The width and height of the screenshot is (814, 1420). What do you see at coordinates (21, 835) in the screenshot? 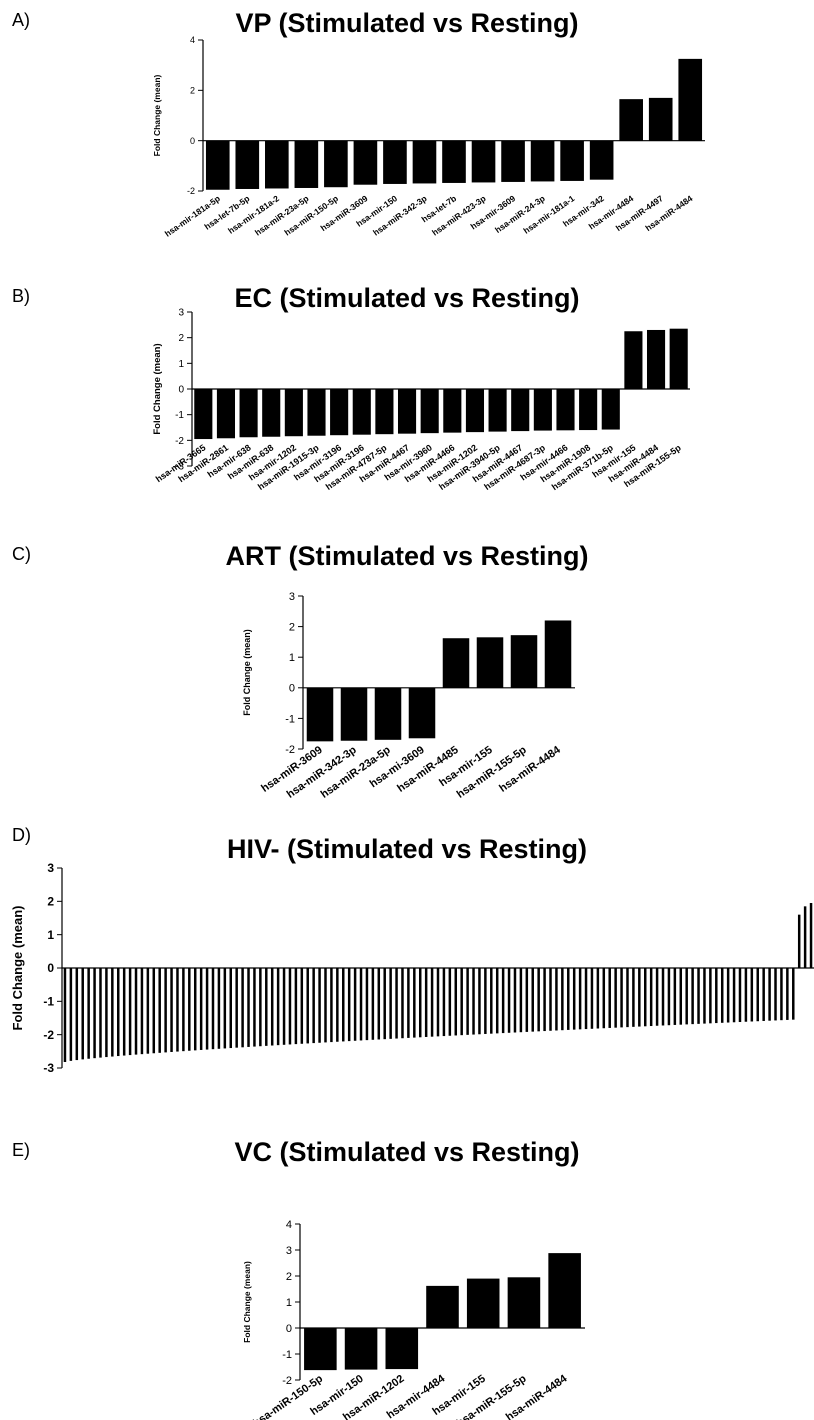
I see `panel-letter: D)` at bounding box center [21, 835].